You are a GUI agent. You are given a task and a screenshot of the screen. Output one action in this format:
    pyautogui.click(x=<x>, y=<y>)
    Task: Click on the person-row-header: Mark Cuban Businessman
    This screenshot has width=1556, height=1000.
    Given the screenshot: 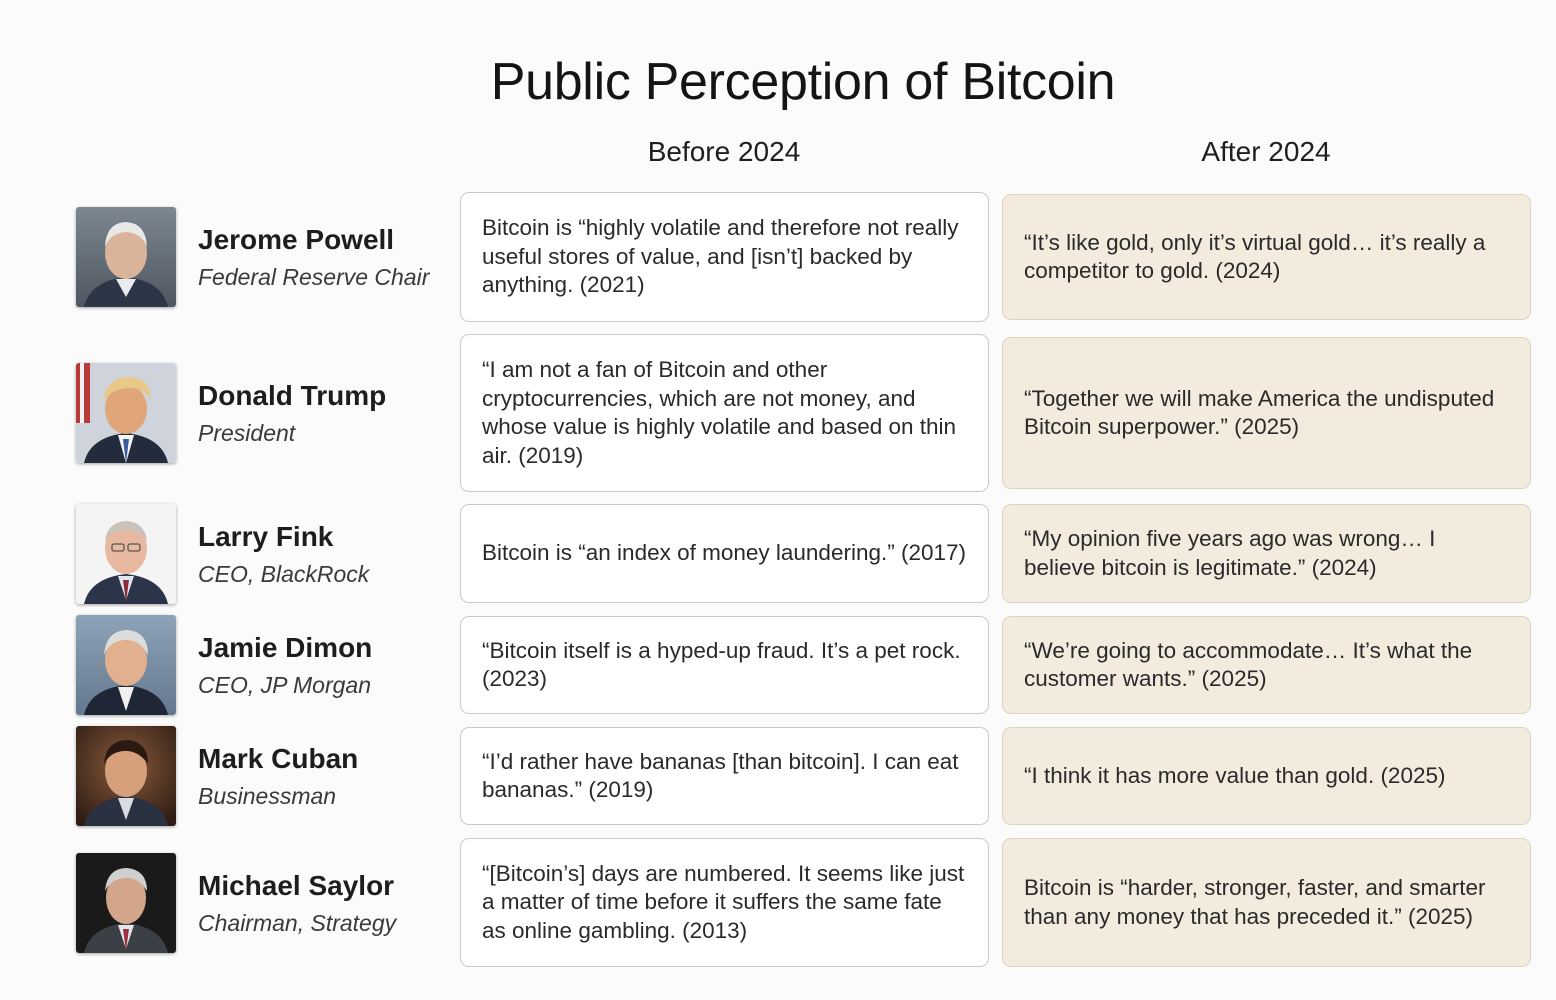 What is the action you would take?
    pyautogui.click(x=265, y=776)
    